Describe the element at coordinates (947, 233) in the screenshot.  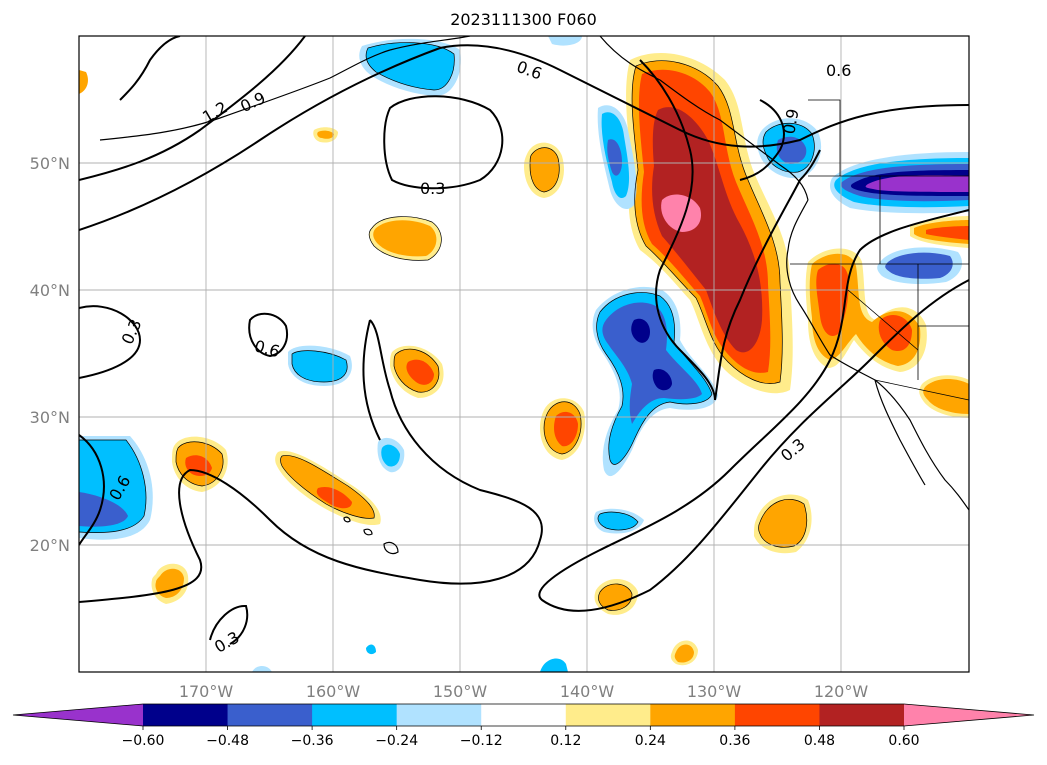
I see `warm-oregon-red` at that location.